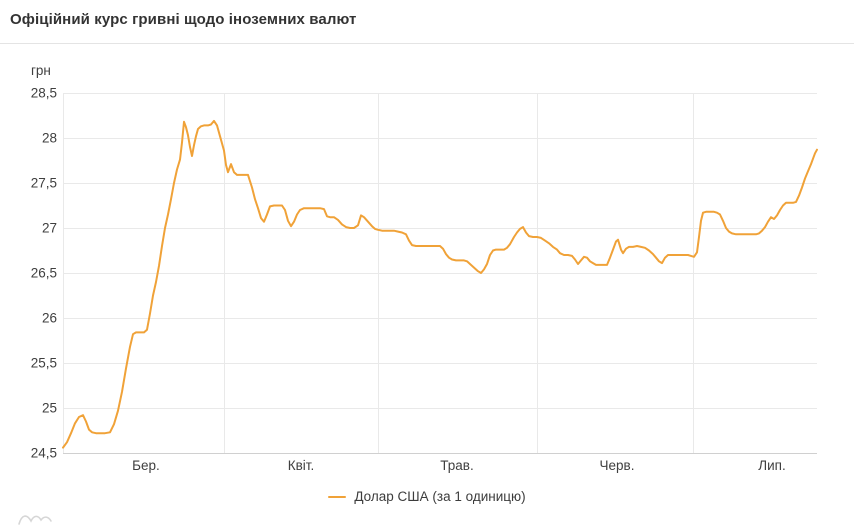 This screenshot has width=854, height=525. Describe the element at coordinates (456, 465) in the screenshot. I see `x-tick-label: Трав.` at that location.